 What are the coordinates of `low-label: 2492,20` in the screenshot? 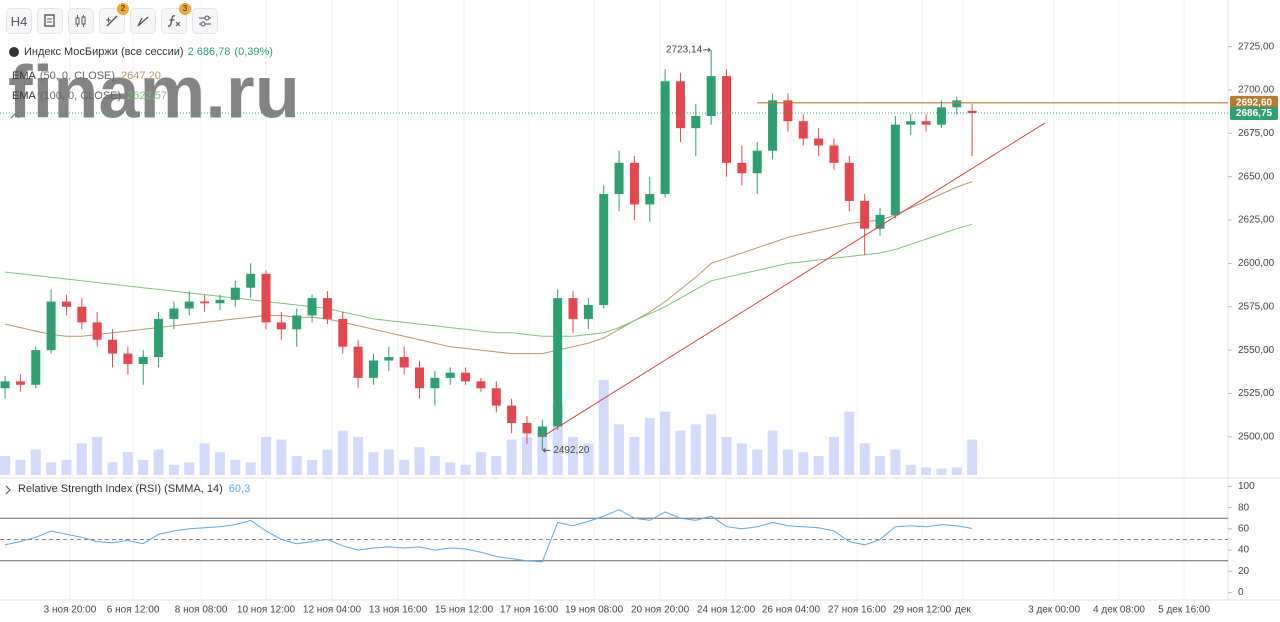 It's located at (571, 450).